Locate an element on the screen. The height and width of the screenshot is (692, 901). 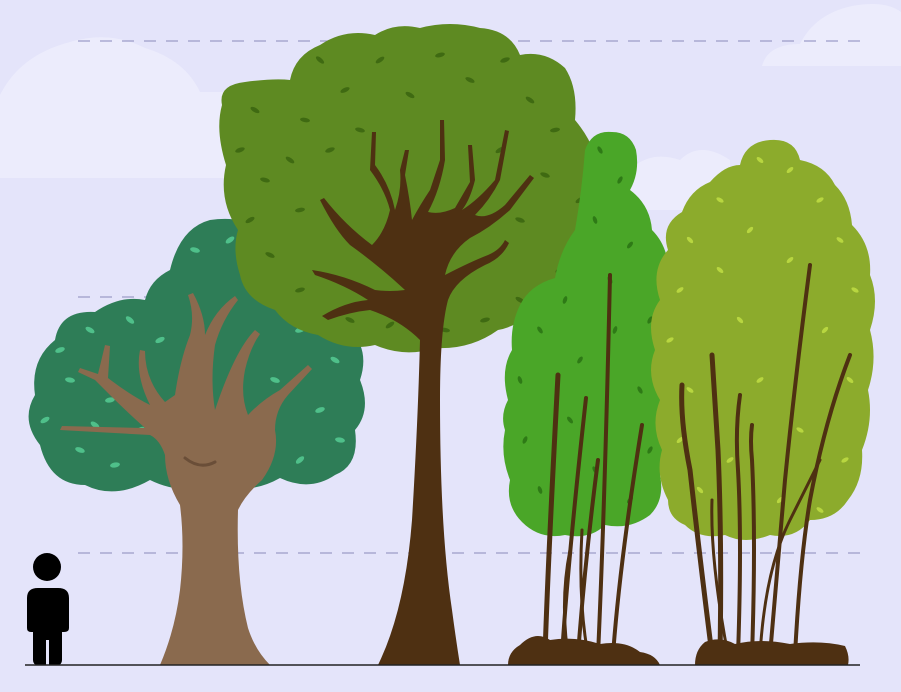
tree-4-root-mound is located at coordinates (772, 652).